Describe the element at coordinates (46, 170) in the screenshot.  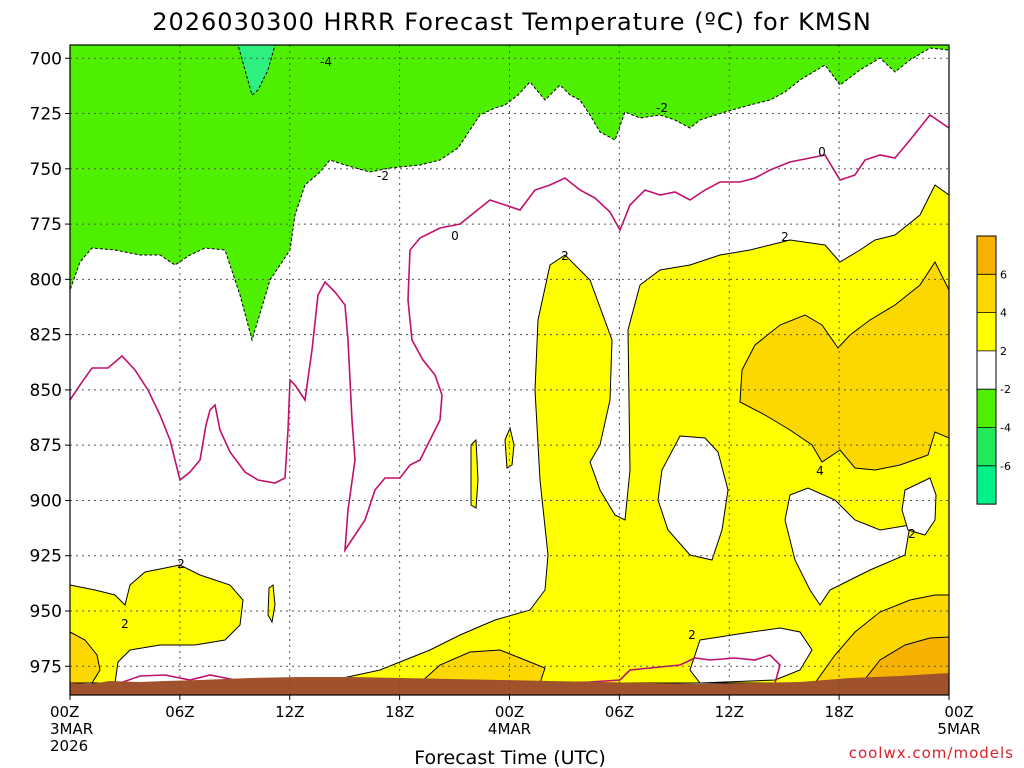
I see `y-tick-label: 750` at that location.